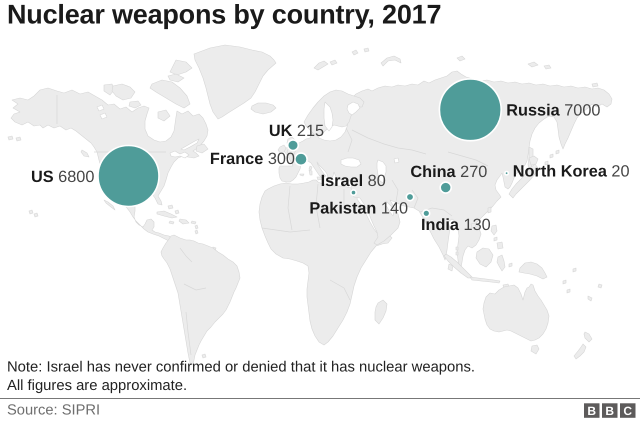 The width and height of the screenshot is (640, 423). Describe the element at coordinates (456, 225) in the screenshot. I see `svg-text: India 130` at that location.